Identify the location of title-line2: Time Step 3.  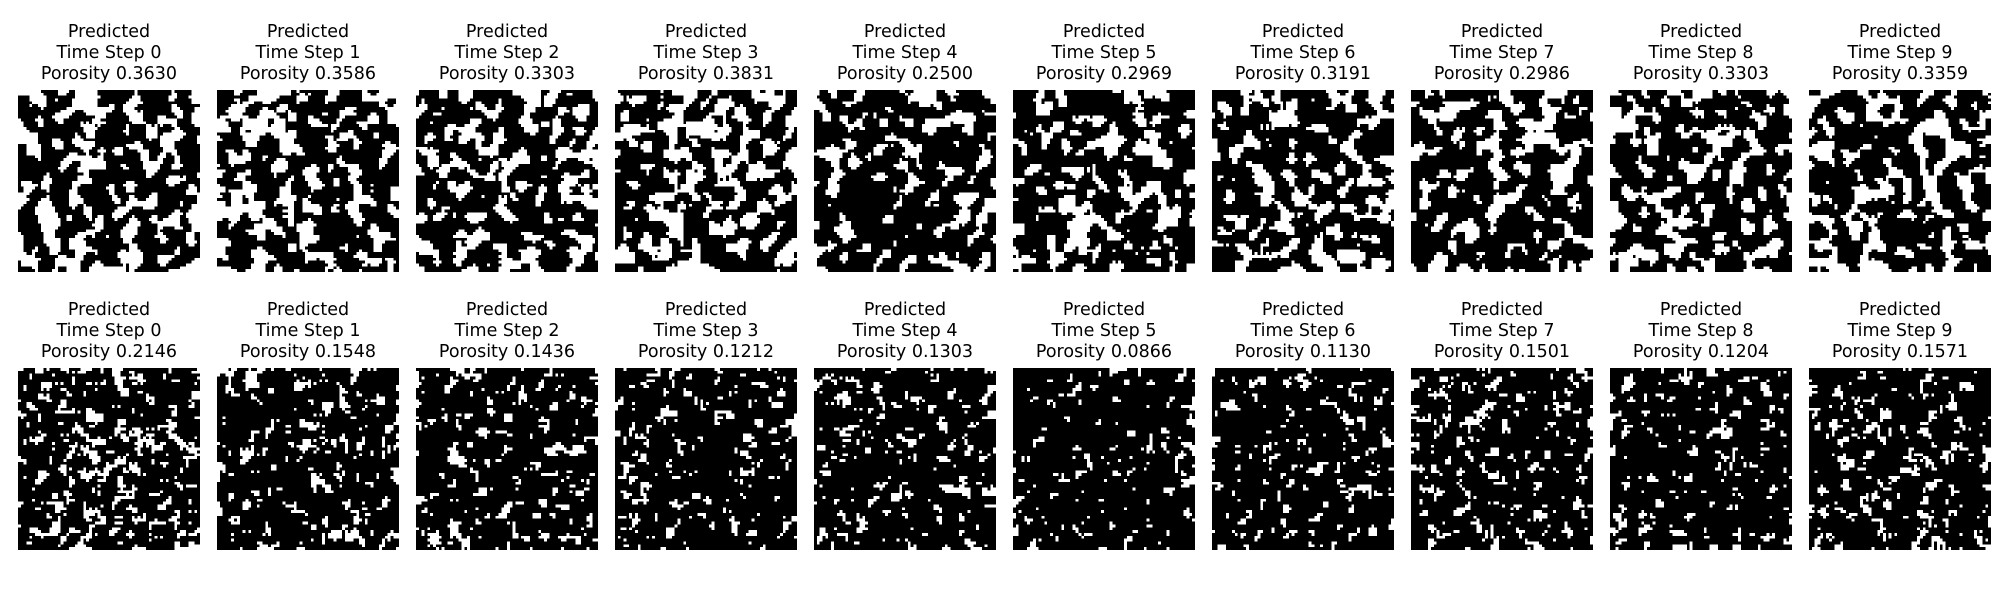
(706, 331).